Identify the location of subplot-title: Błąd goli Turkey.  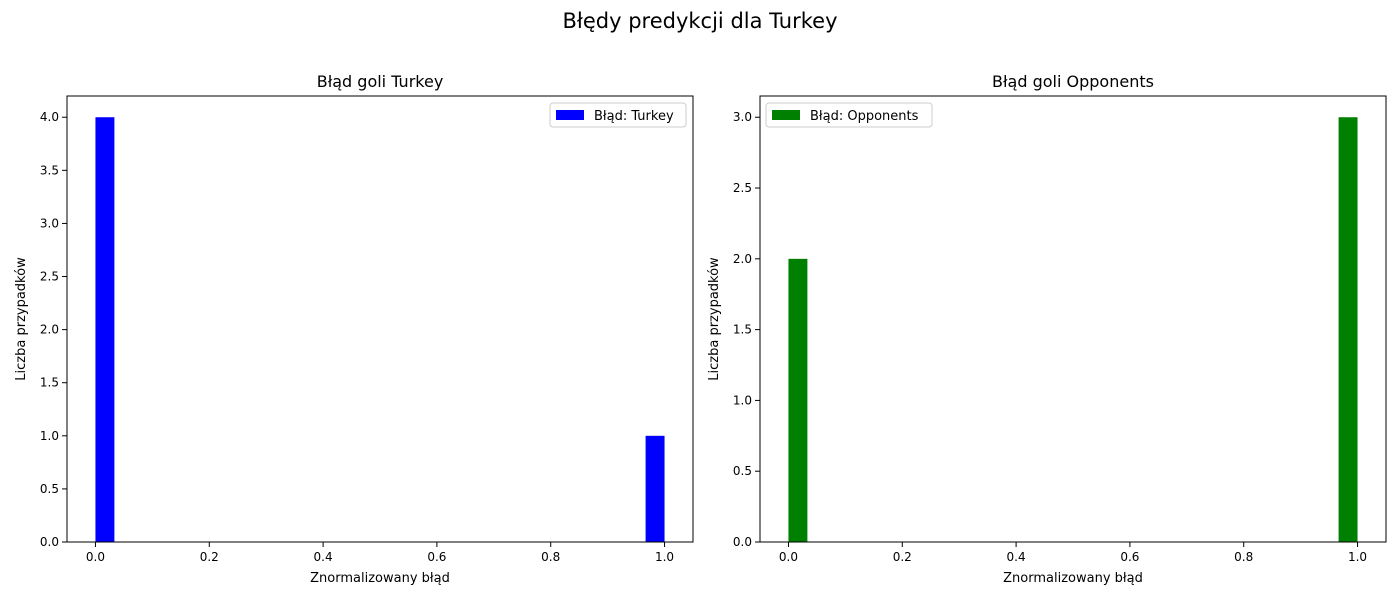
(380, 81).